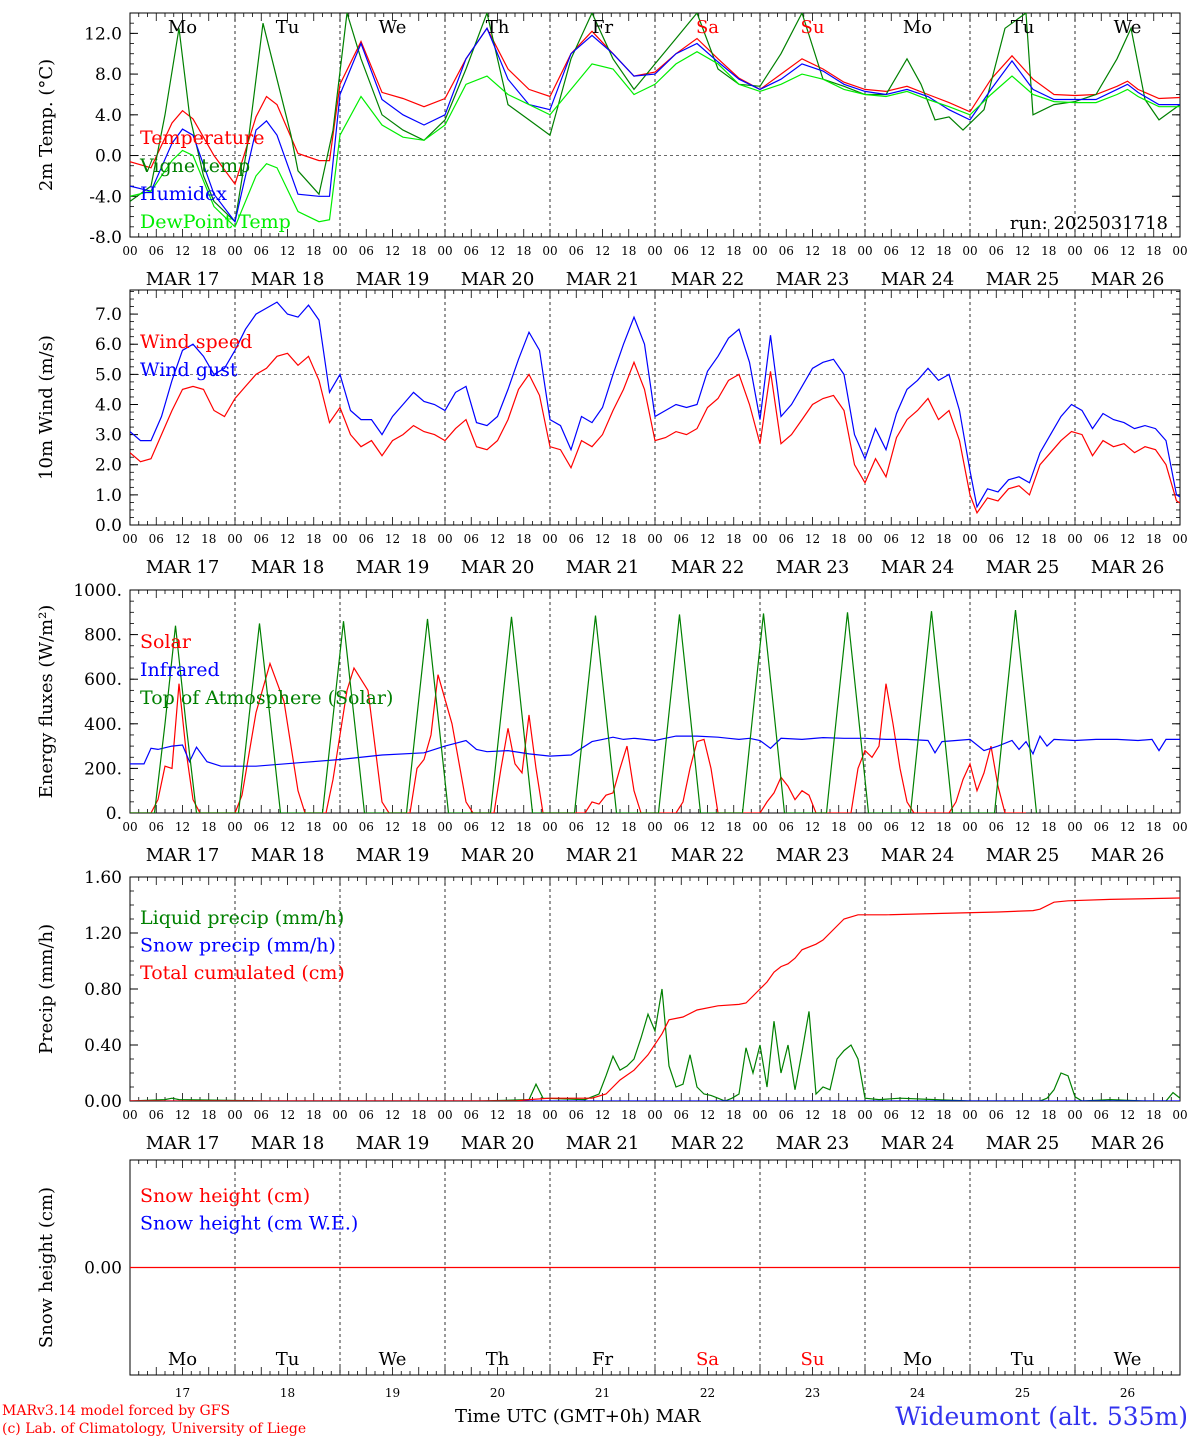 The height and width of the screenshot is (1440, 1194). Describe the element at coordinates (288, 1359) in the screenshot. I see `weekday-label: Tu` at that location.